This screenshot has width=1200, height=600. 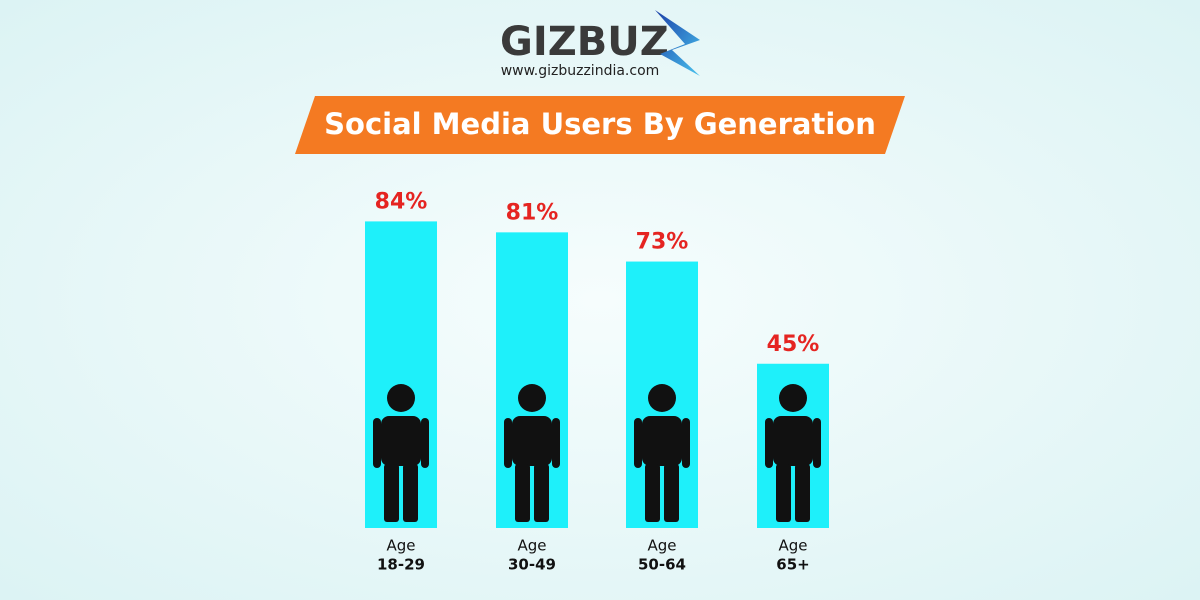 What do you see at coordinates (662, 242) in the screenshot?
I see `value-label: 73%` at bounding box center [662, 242].